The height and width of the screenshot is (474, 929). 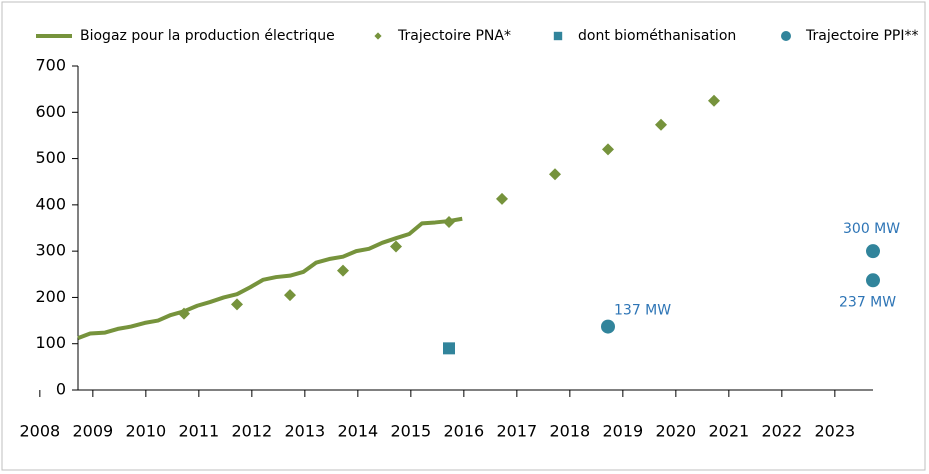 I want to click on x-tick-label: 2008, so click(x=39, y=431).